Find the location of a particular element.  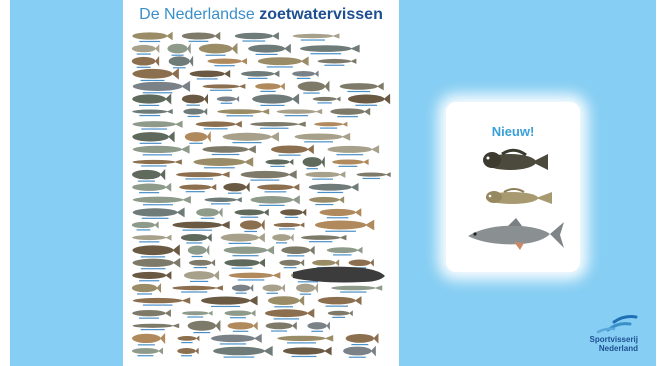

new-species-card: Nieuw! is located at coordinates (513, 187).